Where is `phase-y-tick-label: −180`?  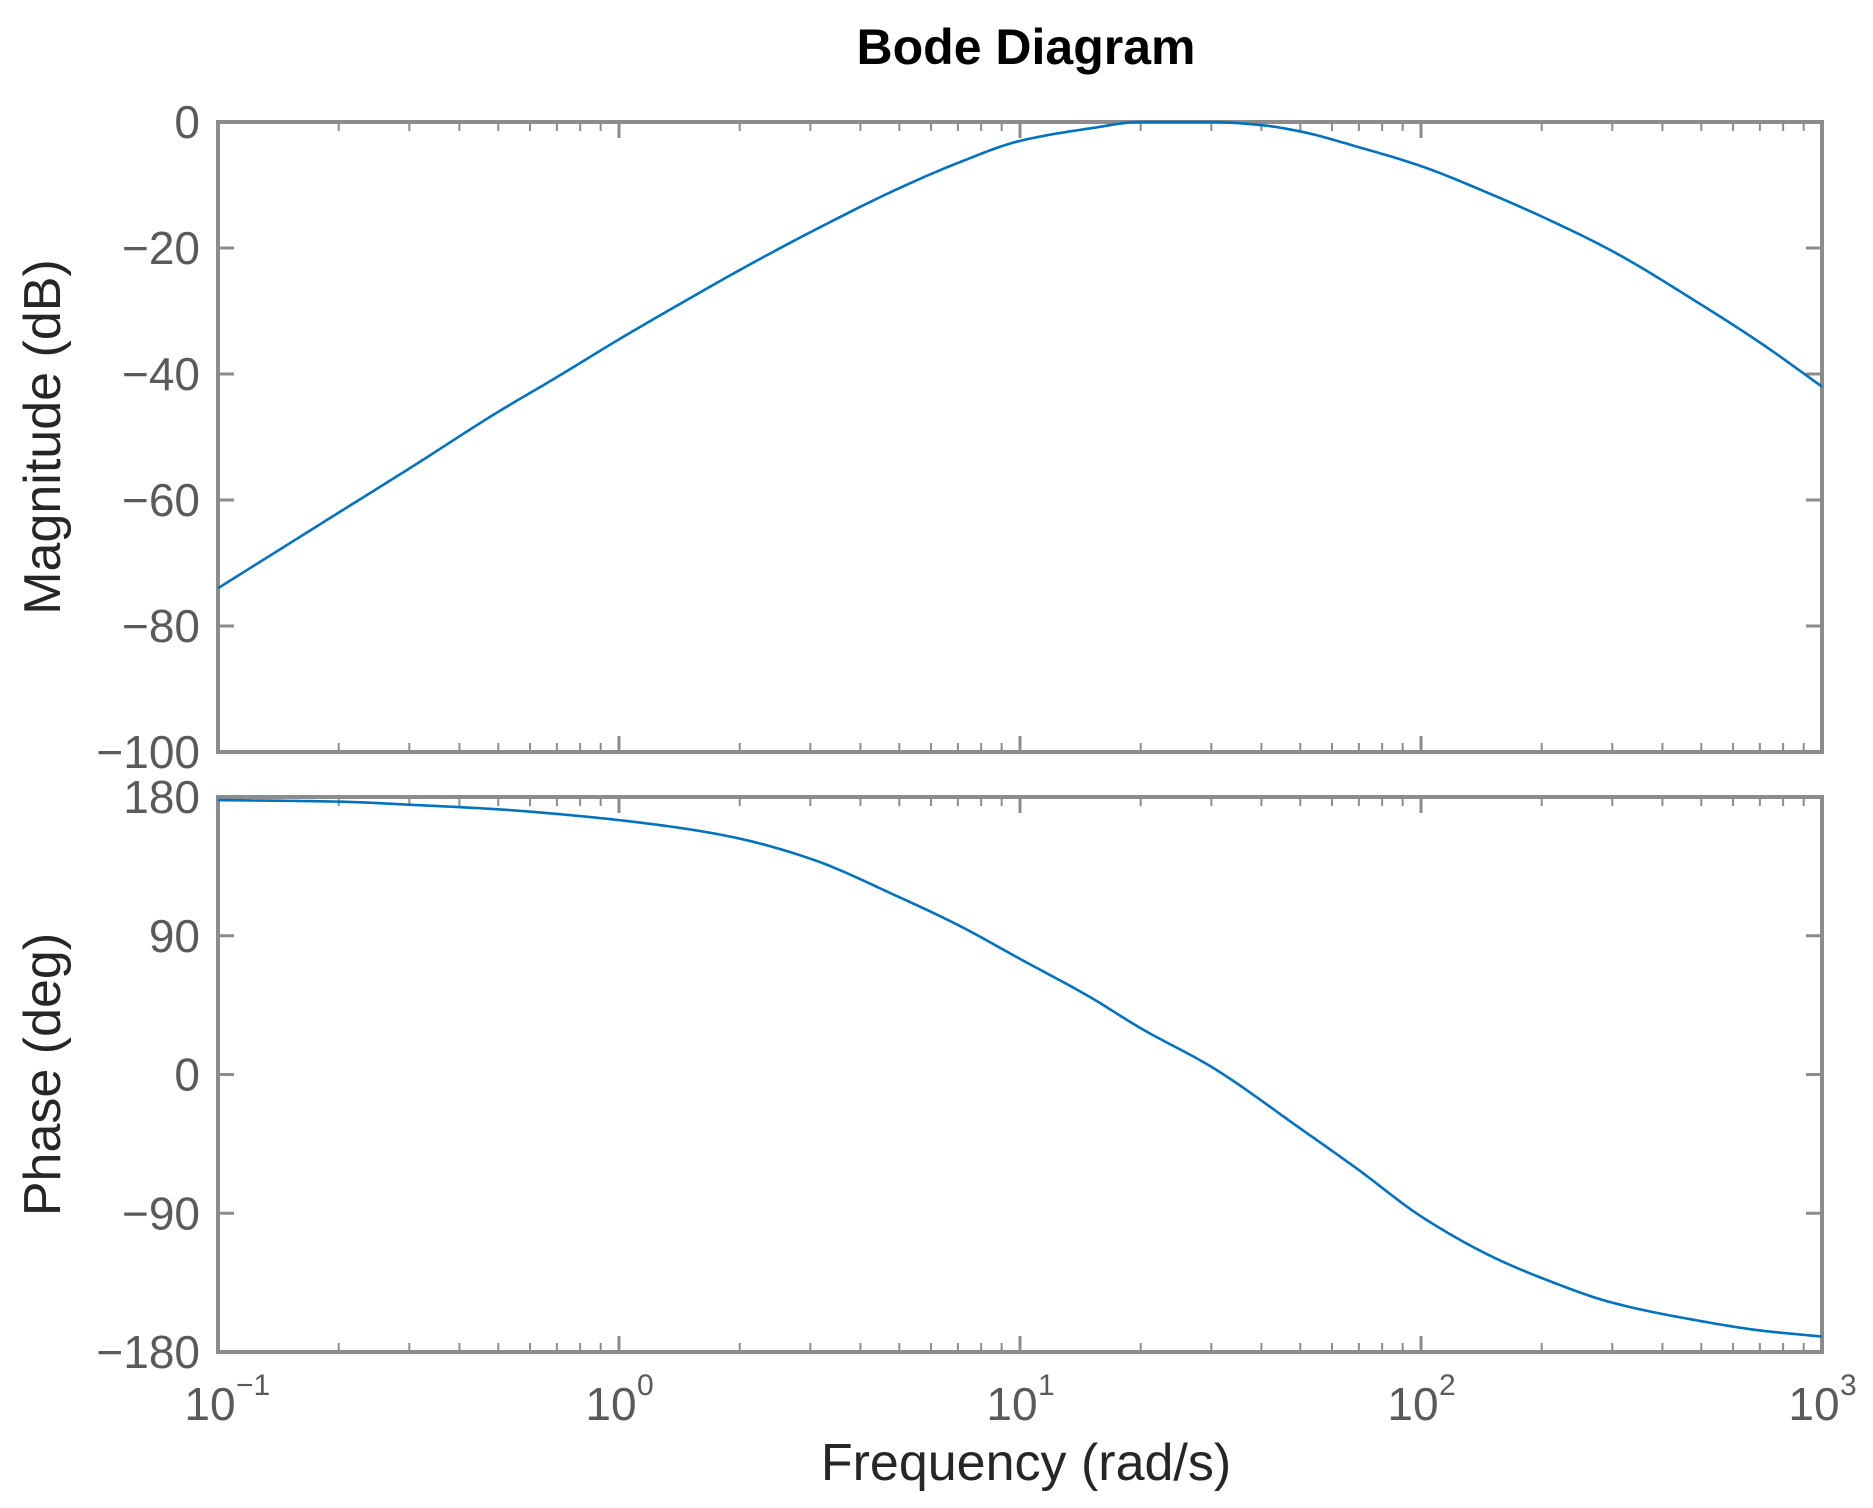 phase-y-tick-label: −180 is located at coordinates (148, 1352).